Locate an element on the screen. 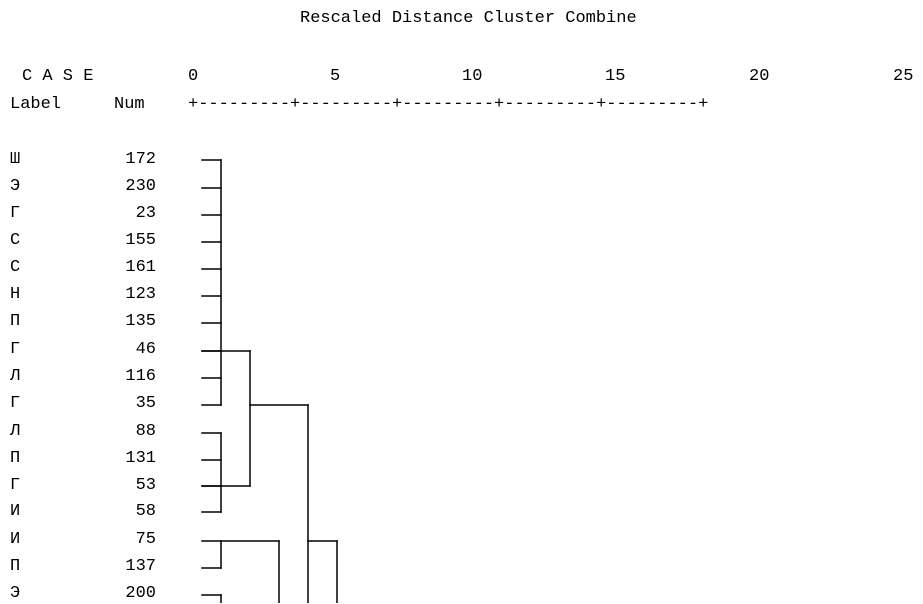  scale-tick-label: 0 is located at coordinates (193, 76).